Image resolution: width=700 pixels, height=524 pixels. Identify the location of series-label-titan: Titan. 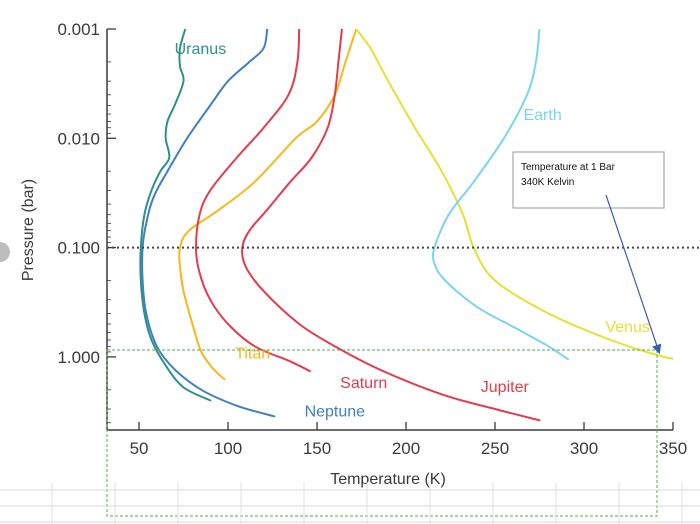
(252, 353).